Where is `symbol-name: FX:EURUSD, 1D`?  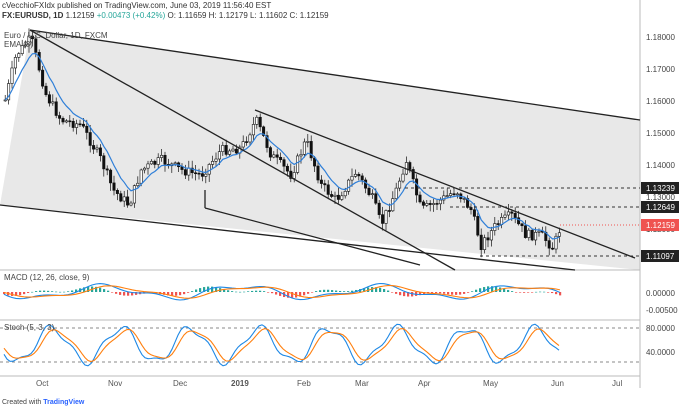 symbol-name: FX:EURUSD, 1D is located at coordinates (33, 15).